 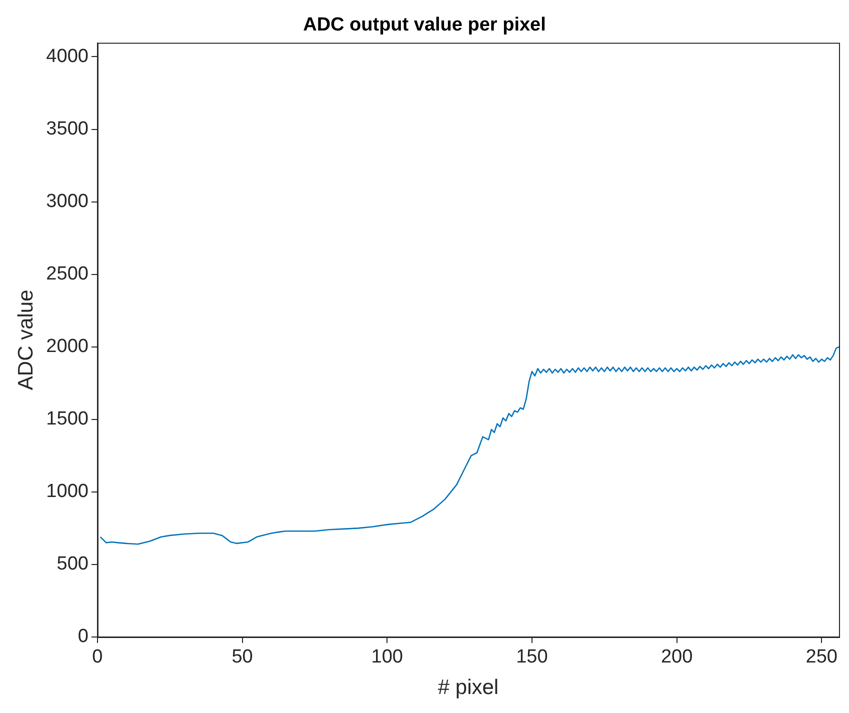 What do you see at coordinates (67, 201) in the screenshot?
I see `y-tick-label: 3000` at bounding box center [67, 201].